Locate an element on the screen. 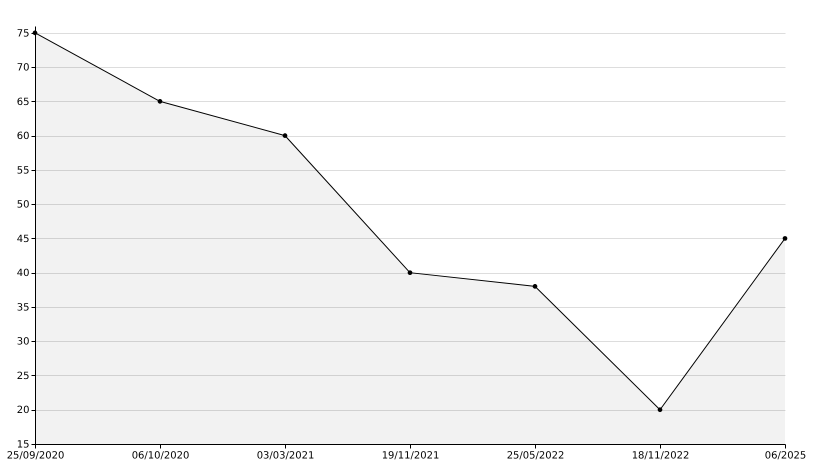 This screenshot has height=468, width=834. y-tick-label: 20 is located at coordinates (23, 410).